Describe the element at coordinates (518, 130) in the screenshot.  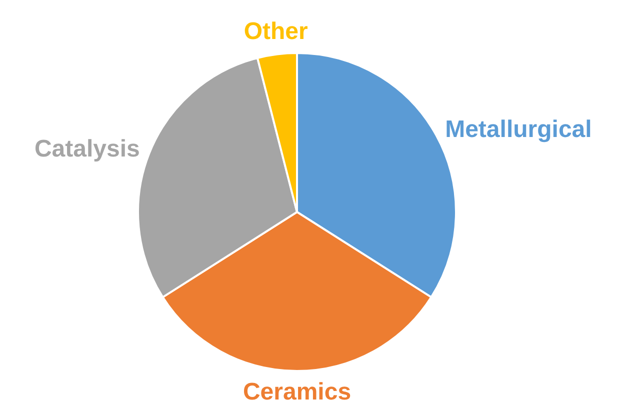
I see `slice-label: Metallurgical` at that location.